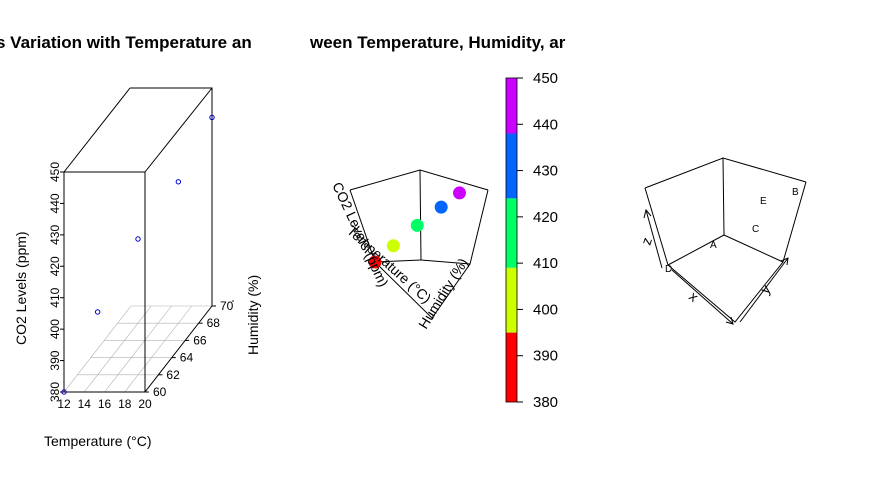  I want to click on axis-arrows, so click(716, 266).